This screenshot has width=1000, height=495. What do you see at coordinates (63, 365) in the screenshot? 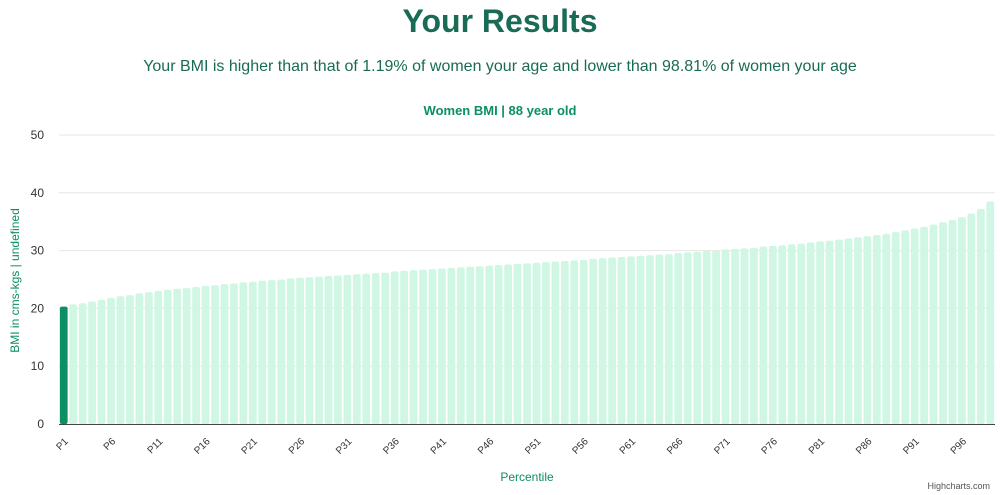
I see `bar-highlight` at bounding box center [63, 365].